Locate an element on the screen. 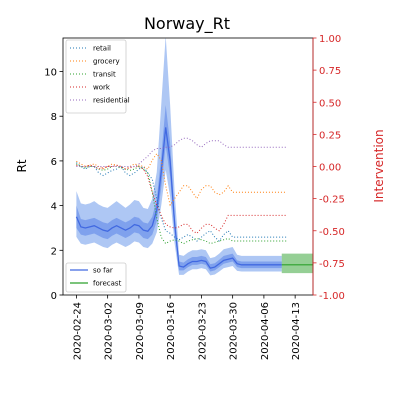 The height and width of the screenshot is (400, 400). y2-tick-label: -0.75 is located at coordinates (332, 264).